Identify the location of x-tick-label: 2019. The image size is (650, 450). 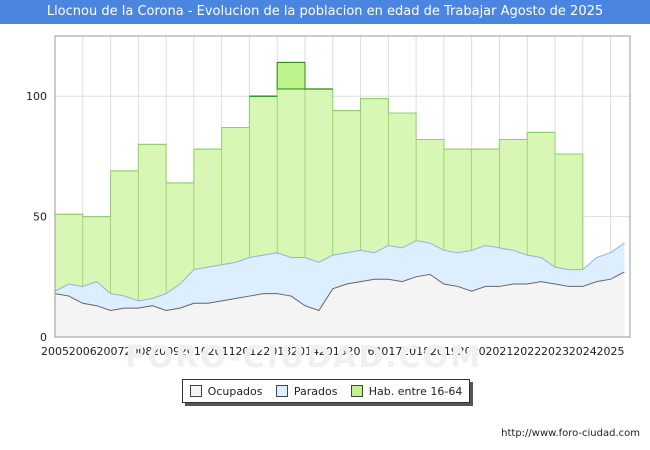
(444, 351).